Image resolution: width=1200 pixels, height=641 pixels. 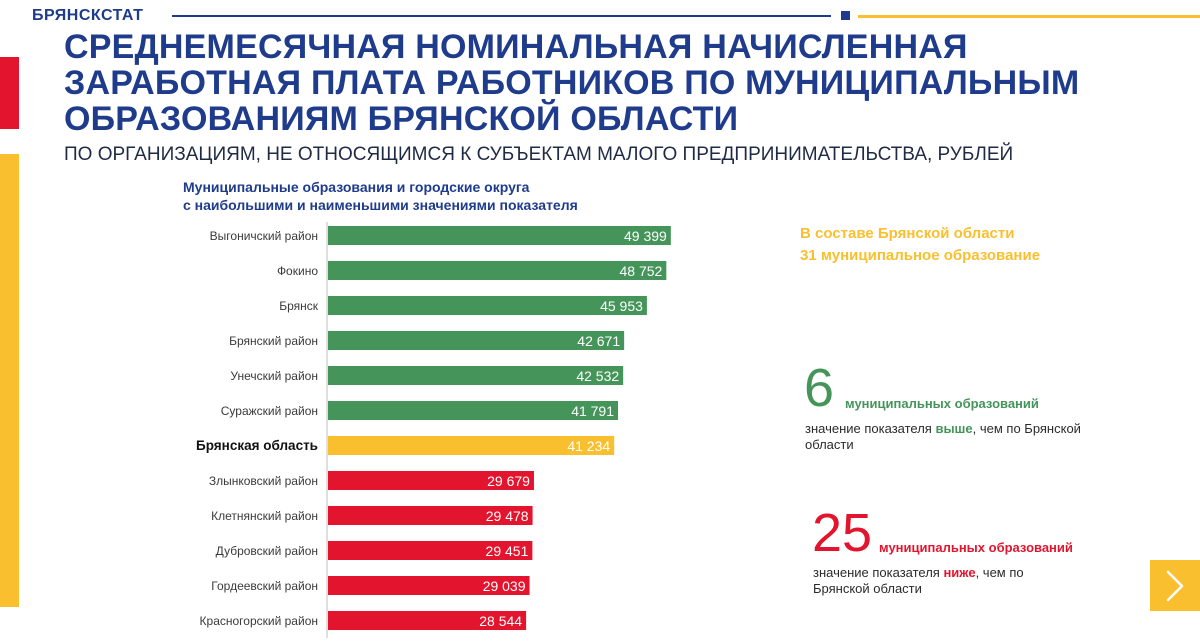 I want to click on below-count-label: муниципальных образований, so click(x=976, y=547).